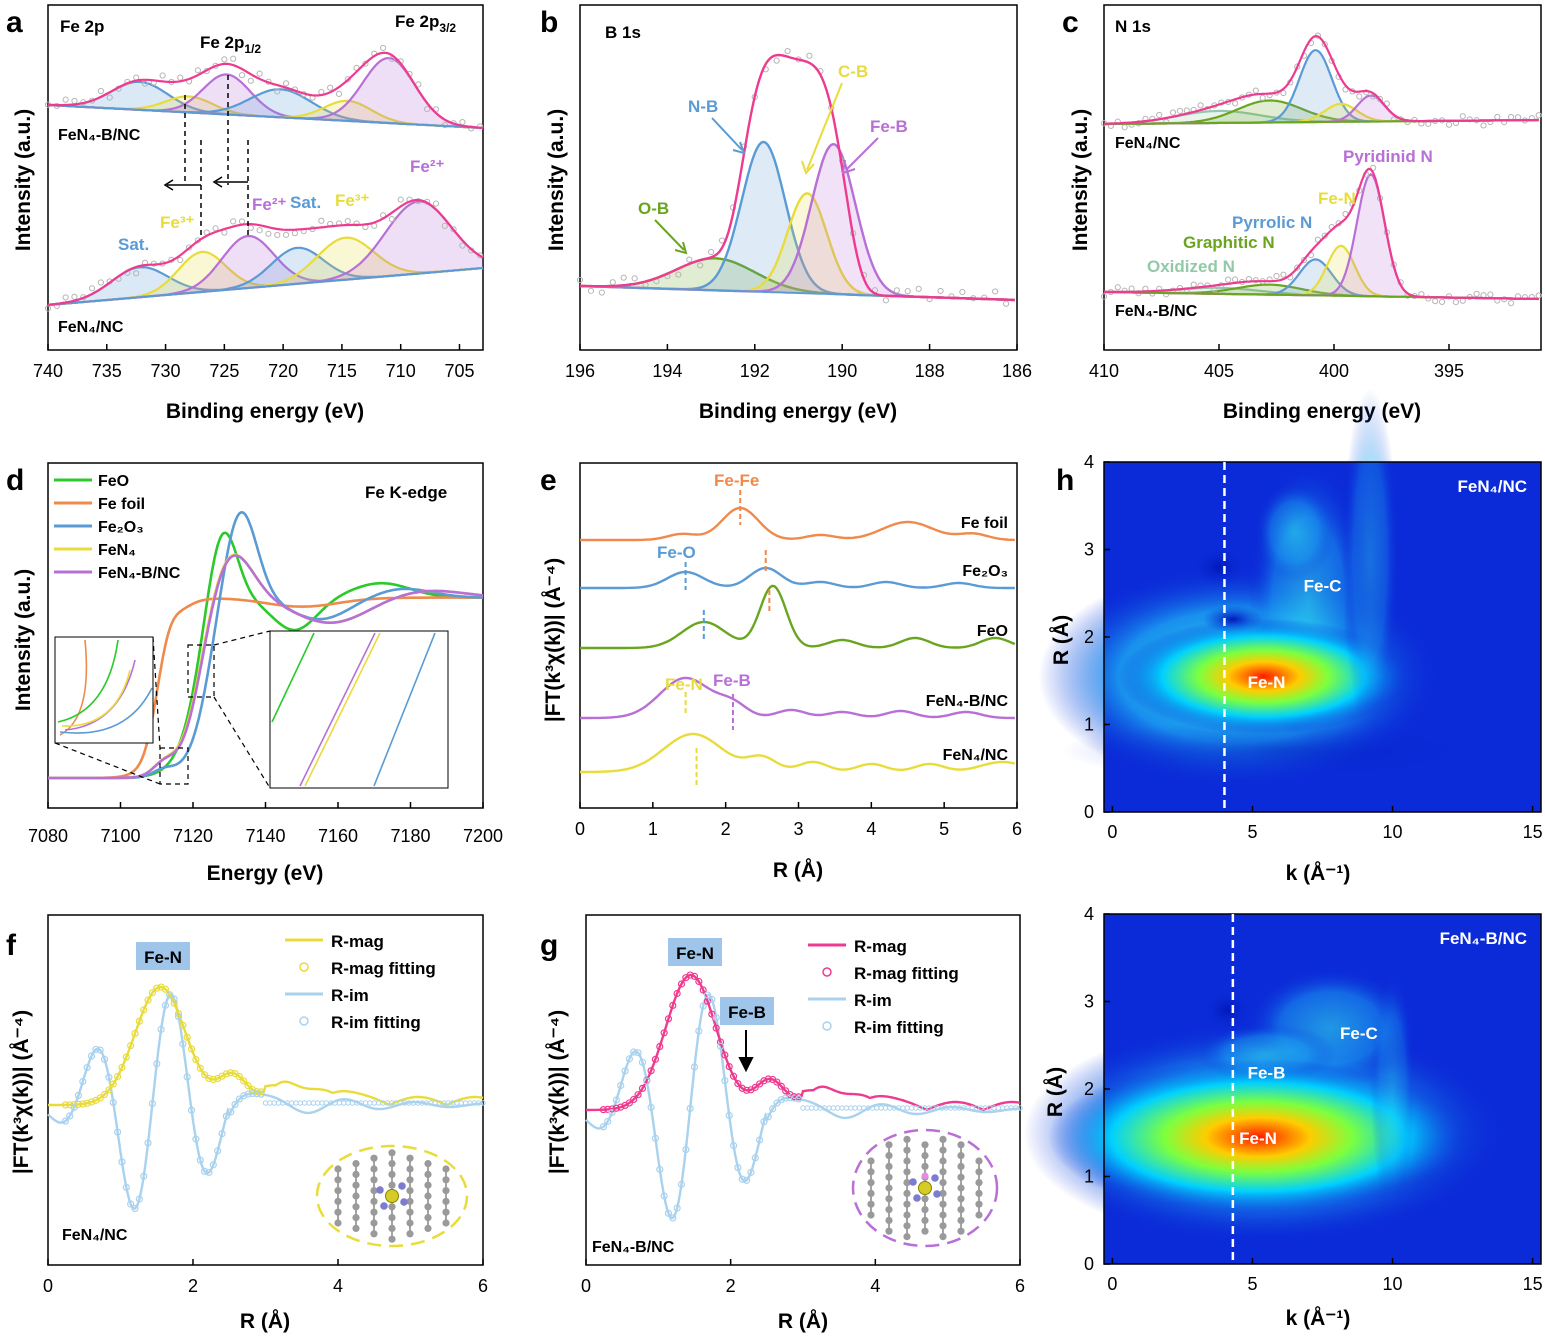 The height and width of the screenshot is (1341, 1545). Describe the element at coordinates (1070, 22) in the screenshot. I see `panel-letter-c: c` at that location.